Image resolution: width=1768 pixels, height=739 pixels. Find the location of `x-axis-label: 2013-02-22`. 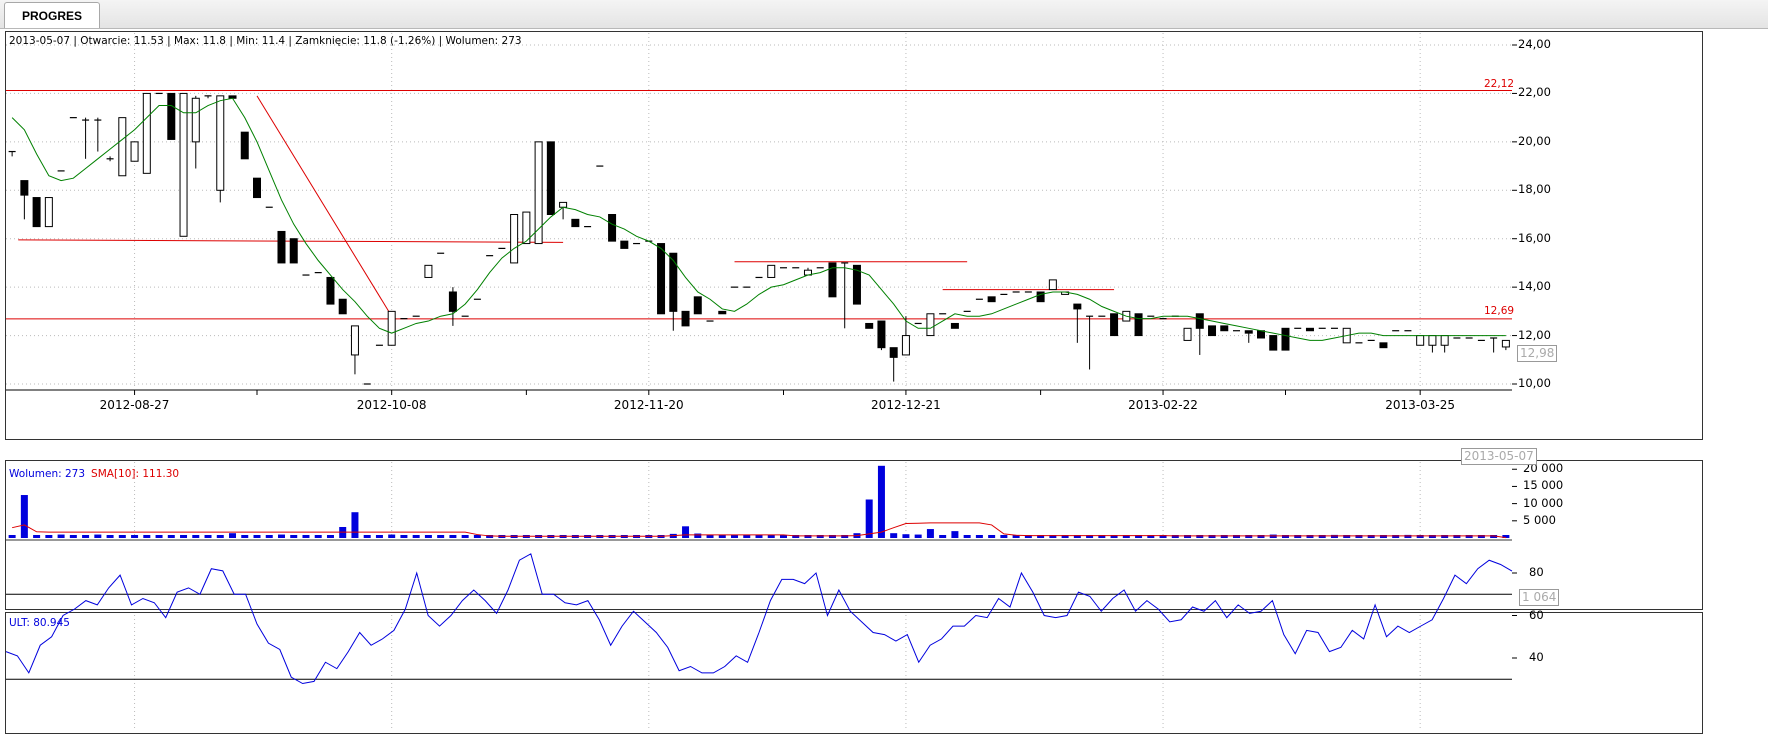

x-axis-label: 2013-02-22 is located at coordinates (1163, 405).